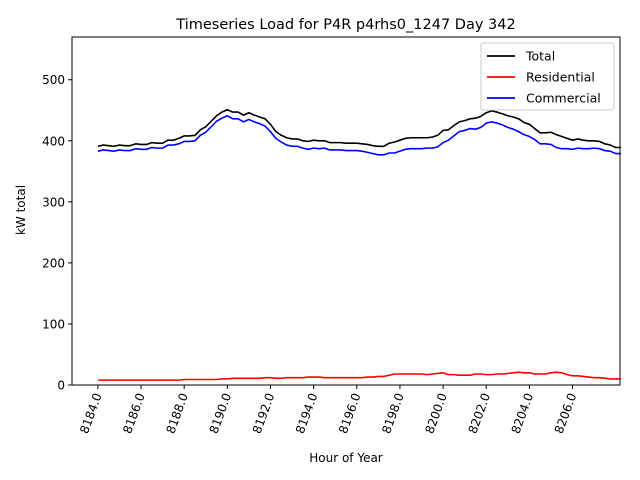 The height and width of the screenshot is (480, 640). Describe the element at coordinates (134, 413) in the screenshot. I see `x-tick-label: 8186.0` at that location.